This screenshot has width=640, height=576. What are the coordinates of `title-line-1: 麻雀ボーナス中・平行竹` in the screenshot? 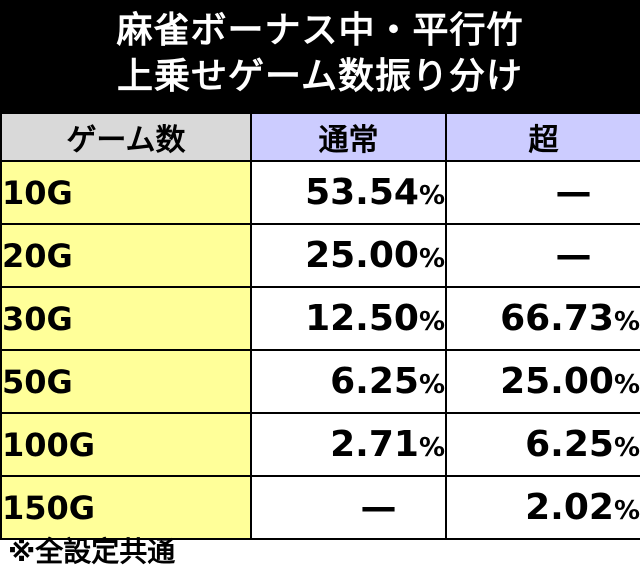 It's located at (320, 30).